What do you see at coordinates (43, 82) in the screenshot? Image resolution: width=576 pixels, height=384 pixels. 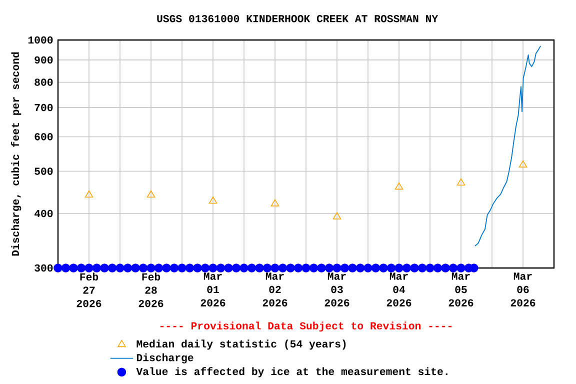 I see `y-tick-label: 800` at bounding box center [43, 82].